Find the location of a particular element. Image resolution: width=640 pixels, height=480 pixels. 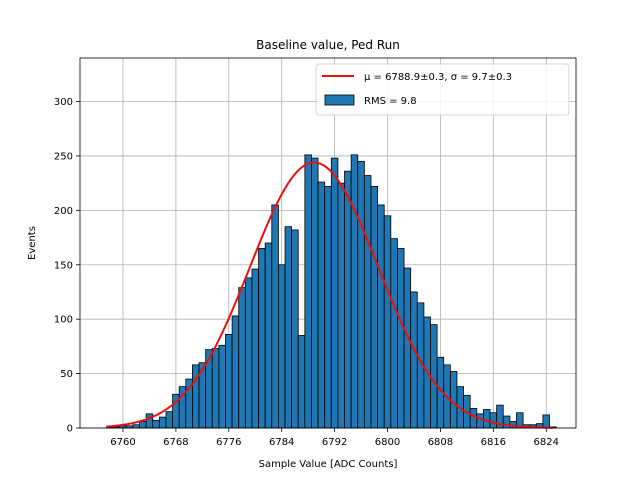

x-tick-label: 6792 is located at coordinates (334, 442).